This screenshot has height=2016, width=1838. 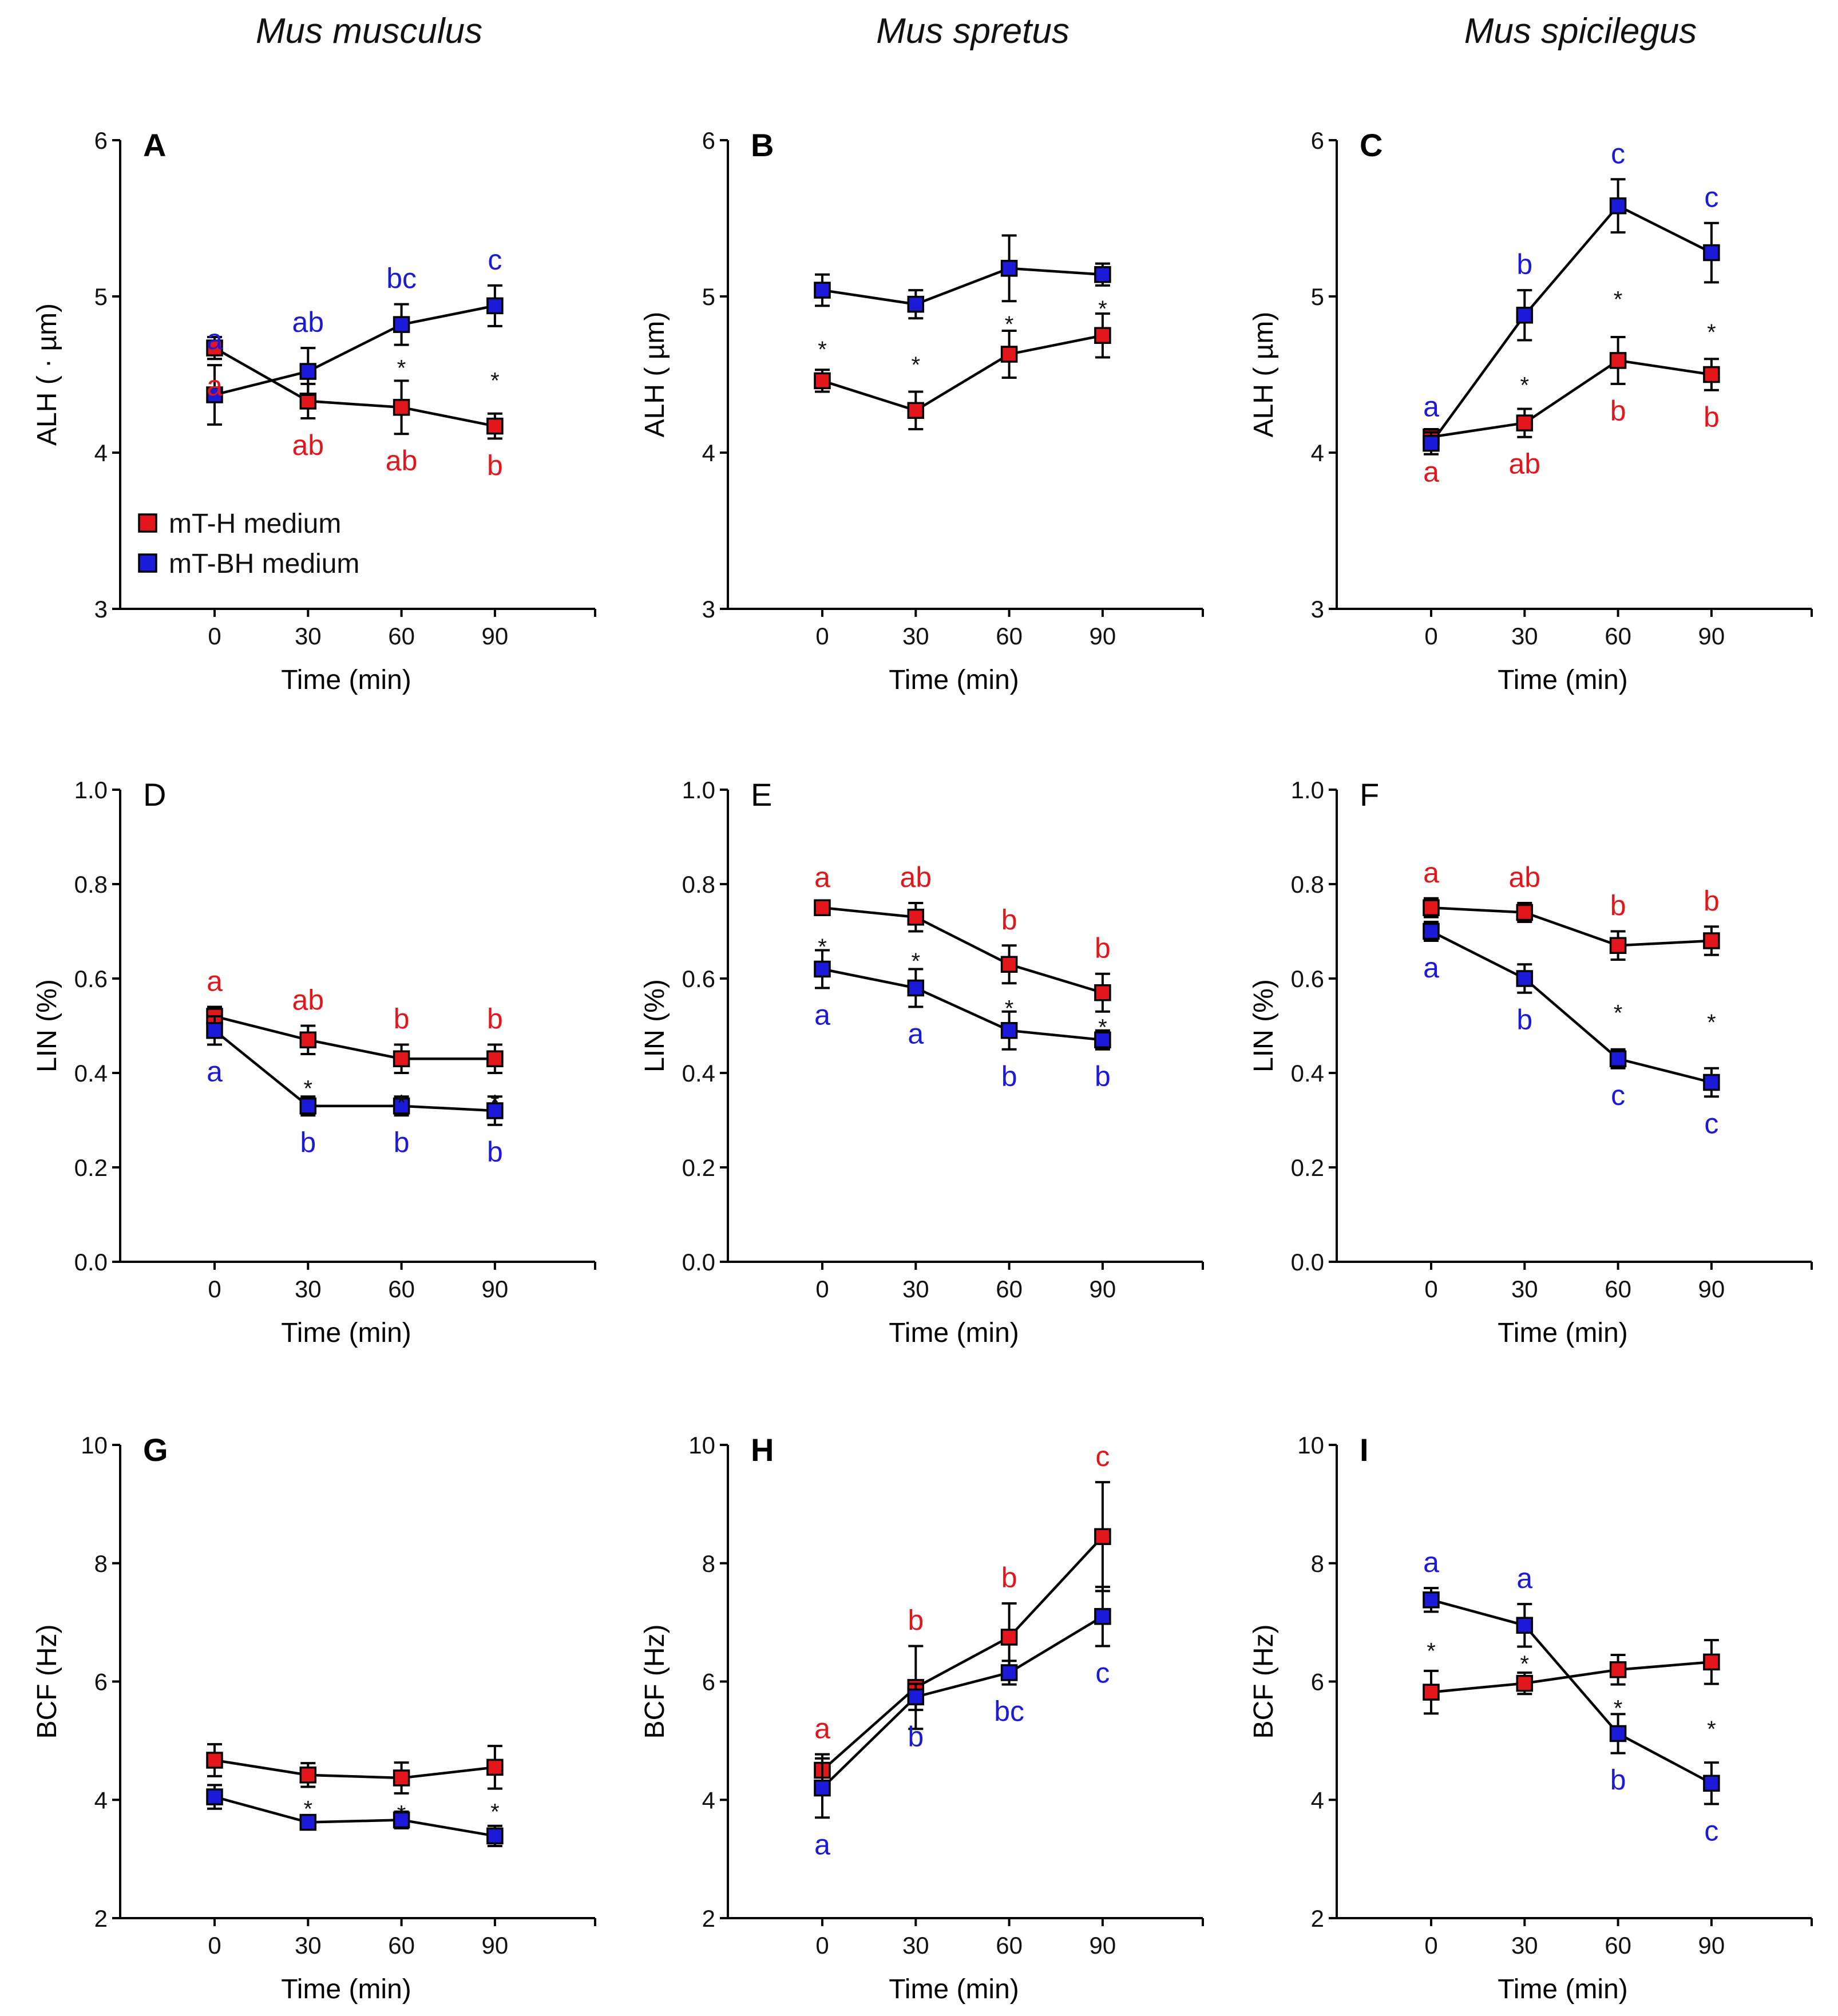 What do you see at coordinates (1371, 145) in the screenshot?
I see `panel-label: C` at bounding box center [1371, 145].